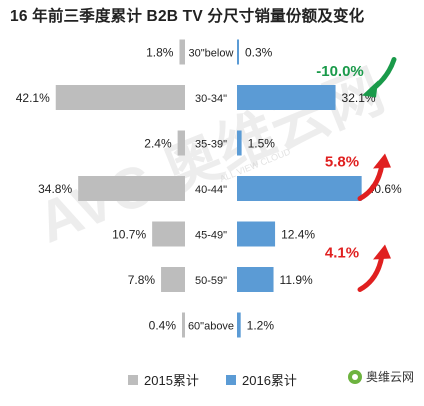 The height and width of the screenshot is (406, 424). What do you see at coordinates (160, 53) in the screenshot?
I see `data-label-2015: 1.8%` at bounding box center [160, 53].